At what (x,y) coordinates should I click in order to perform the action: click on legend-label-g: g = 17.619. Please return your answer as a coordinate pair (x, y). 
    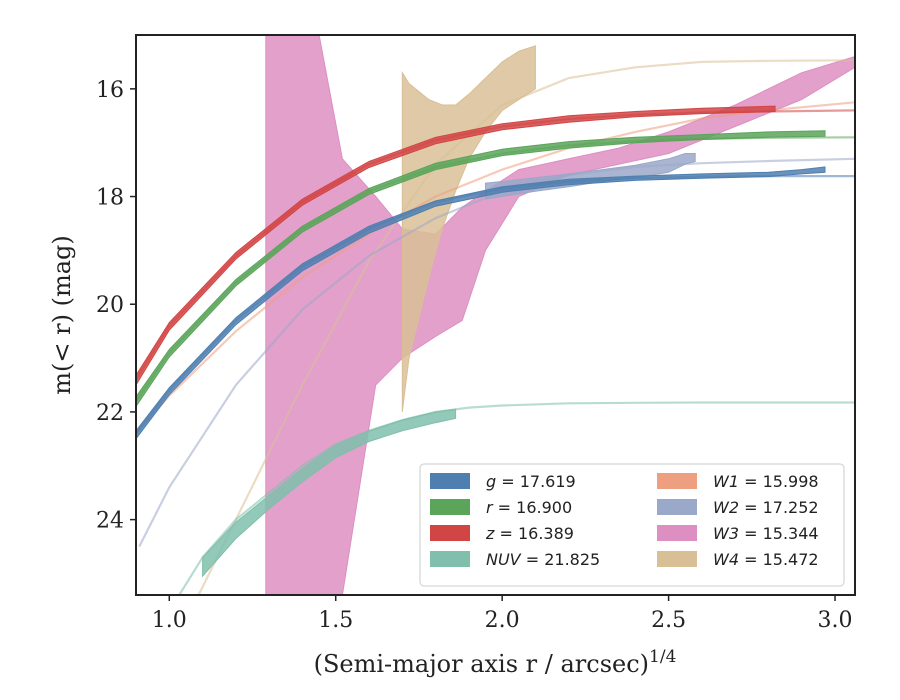
    Looking at the image, I should click on (531, 481).